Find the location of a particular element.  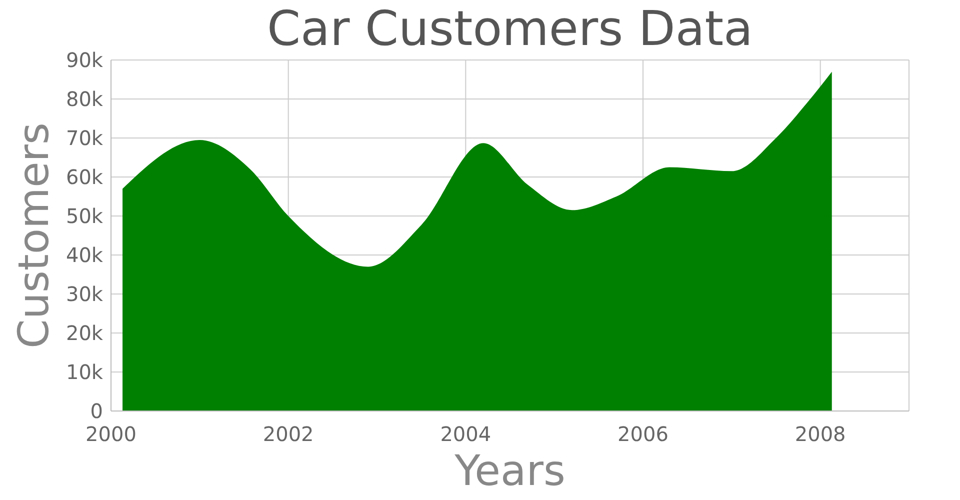

x-tick-label: 2002 is located at coordinates (288, 434).